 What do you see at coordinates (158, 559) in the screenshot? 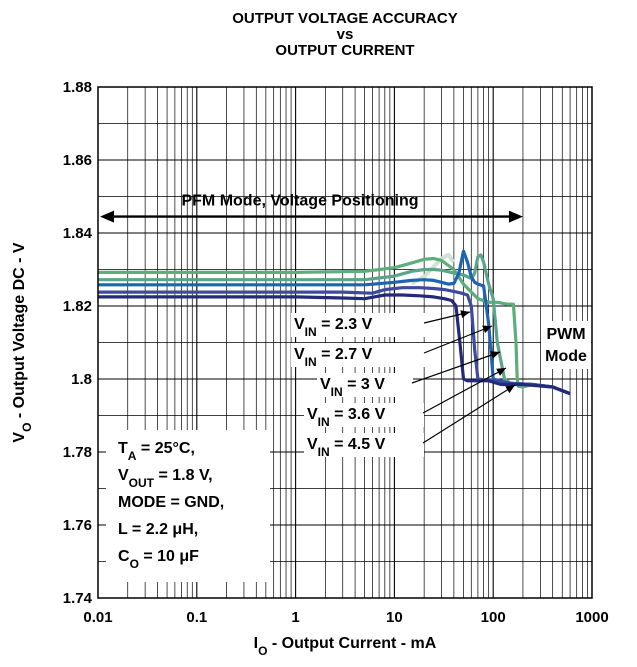
I see `condition-line: CO = 10 μF` at bounding box center [158, 559].